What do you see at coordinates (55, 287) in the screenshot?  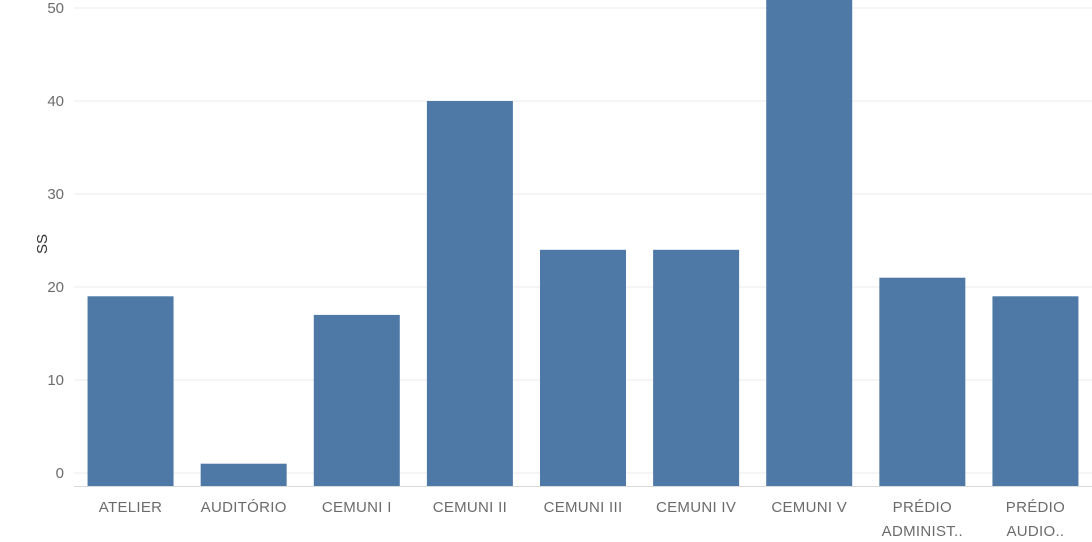 I see `y-tick-label: 20` at bounding box center [55, 287].